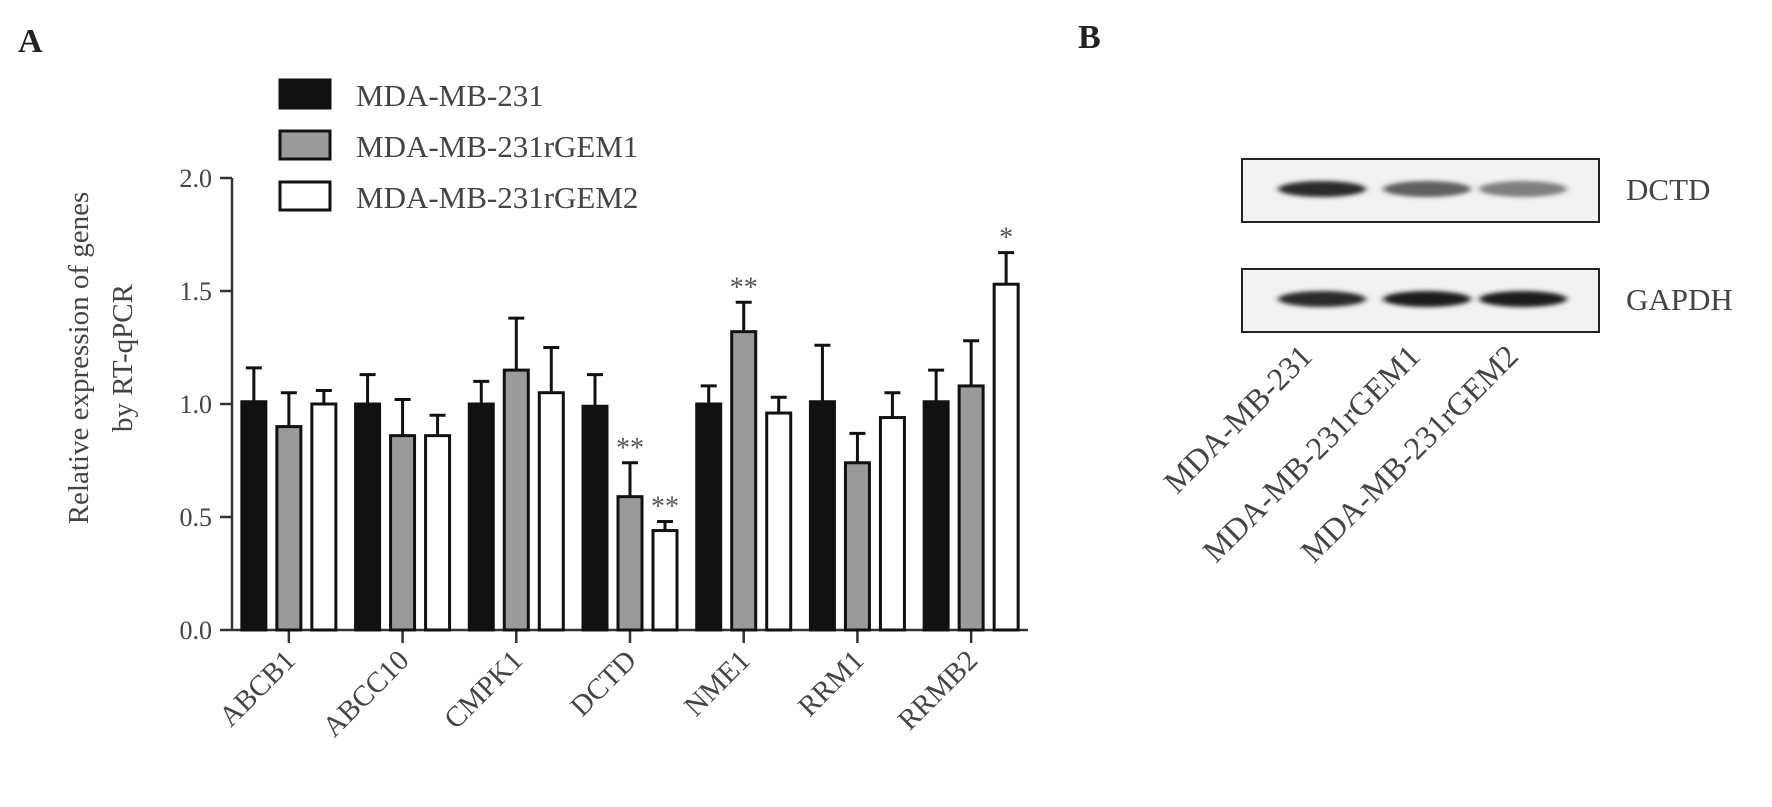 This screenshot has width=1772, height=807. What do you see at coordinates (196, 291) in the screenshot?
I see `y-tick-label: 1.5` at bounding box center [196, 291].